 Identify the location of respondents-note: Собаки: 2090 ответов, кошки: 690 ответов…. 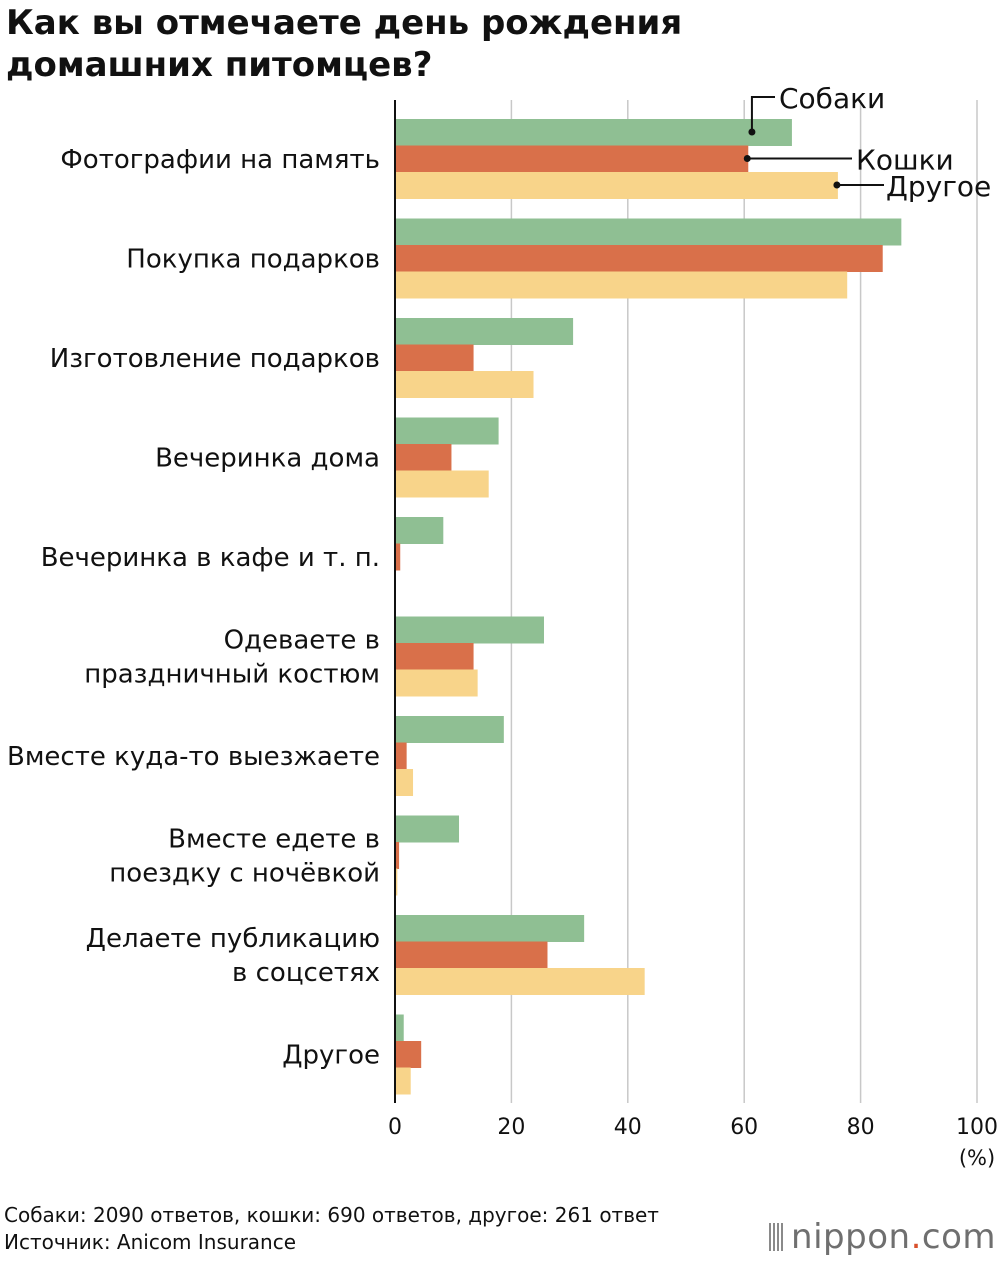
(331, 1215).